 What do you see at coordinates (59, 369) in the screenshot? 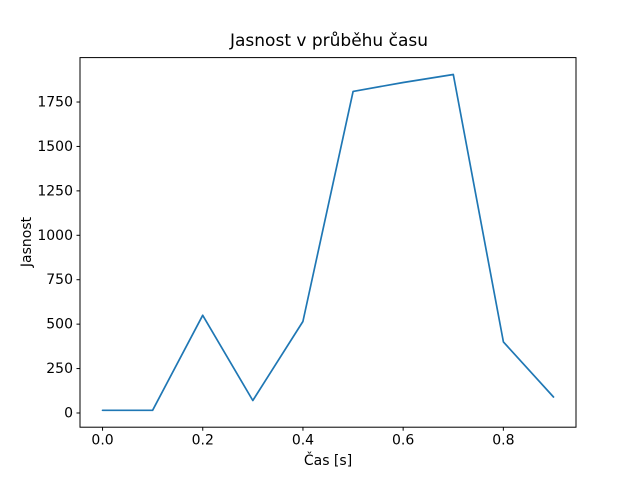
I see `y-tick-label: 250` at bounding box center [59, 369].